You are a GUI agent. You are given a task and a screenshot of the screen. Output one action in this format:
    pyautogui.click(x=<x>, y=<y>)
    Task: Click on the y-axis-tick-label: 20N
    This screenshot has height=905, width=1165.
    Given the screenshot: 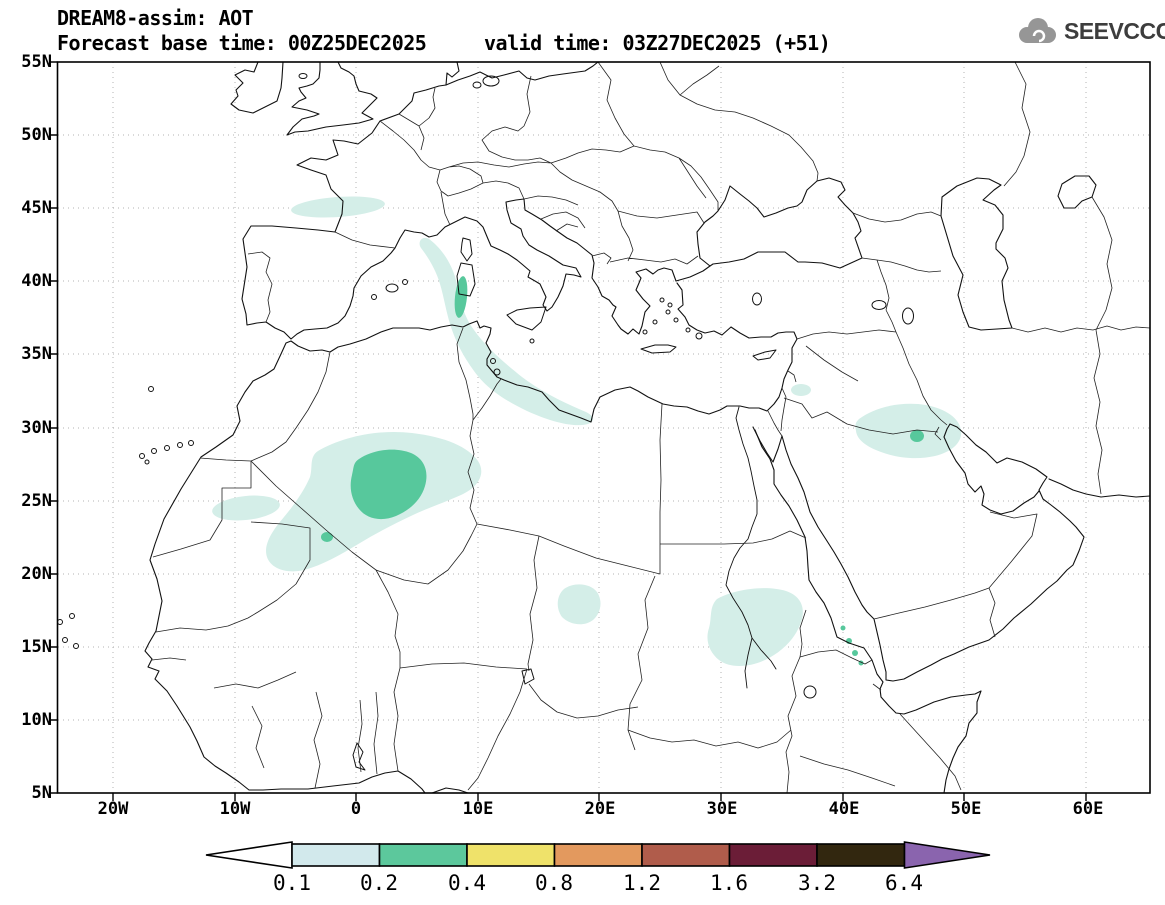 What is the action you would take?
    pyautogui.click(x=36, y=574)
    